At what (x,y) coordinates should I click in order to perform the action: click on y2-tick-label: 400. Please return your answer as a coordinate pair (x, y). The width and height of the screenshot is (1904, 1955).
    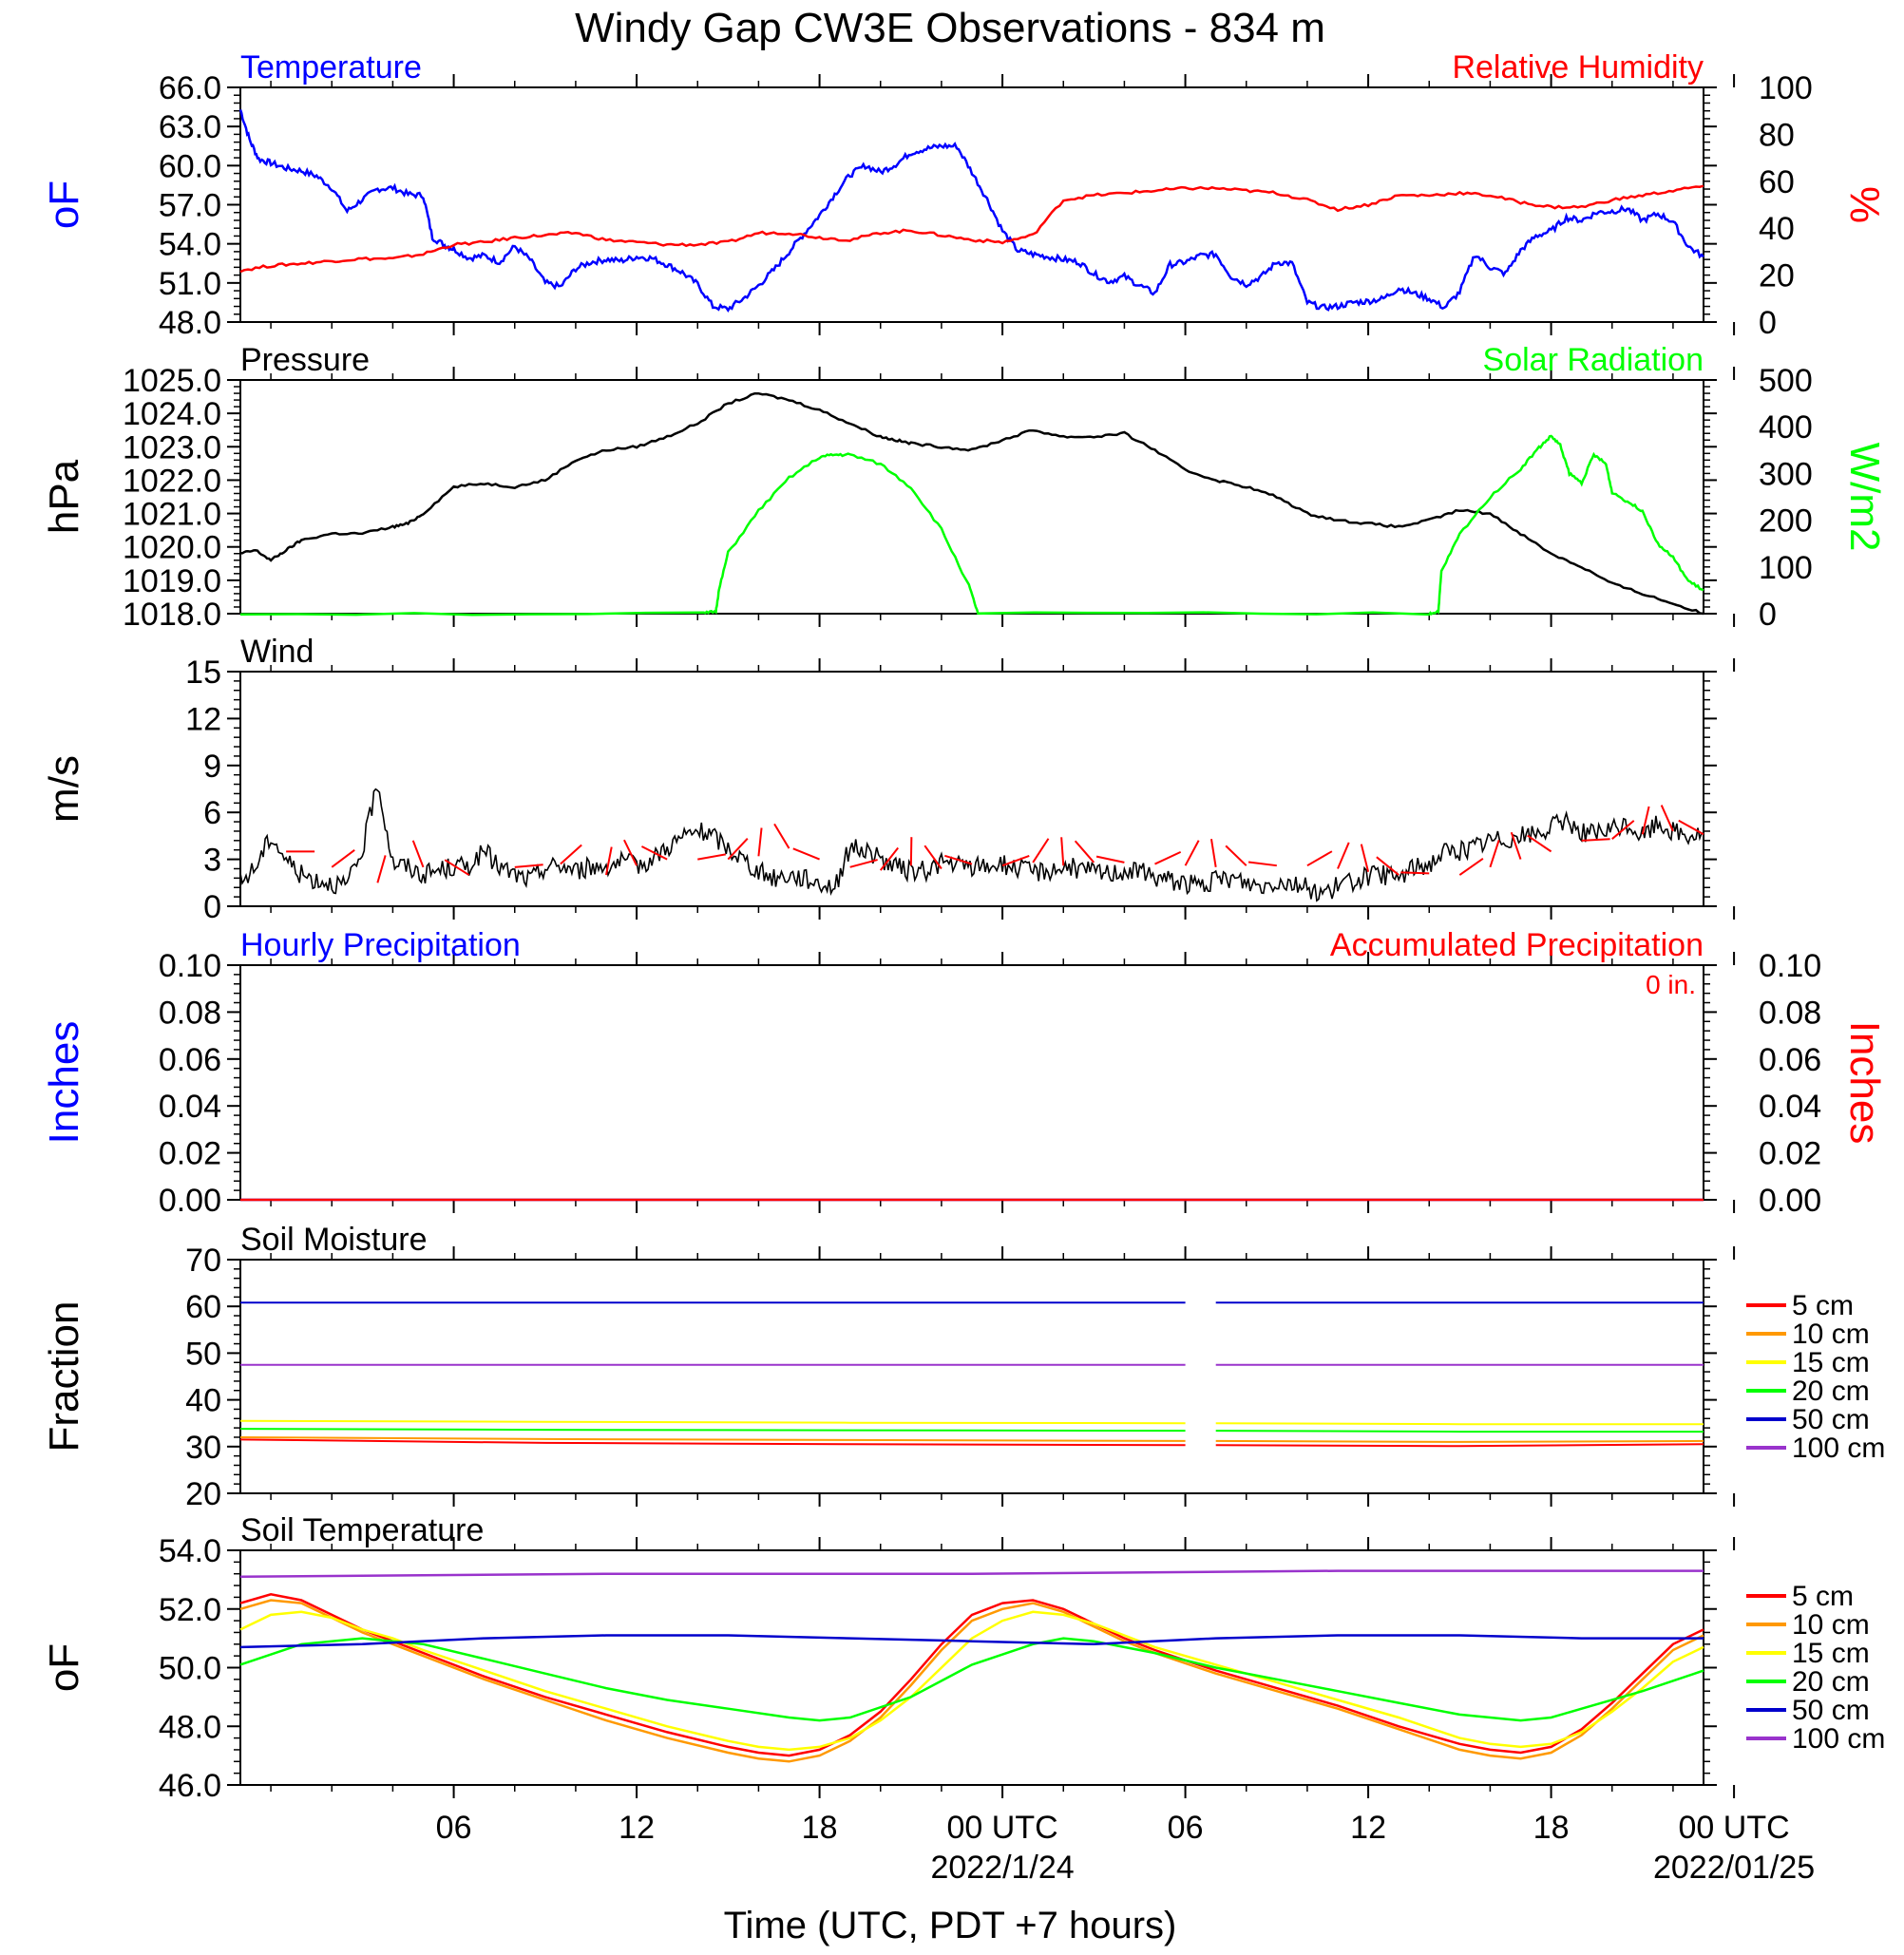
    Looking at the image, I should click on (1786, 427).